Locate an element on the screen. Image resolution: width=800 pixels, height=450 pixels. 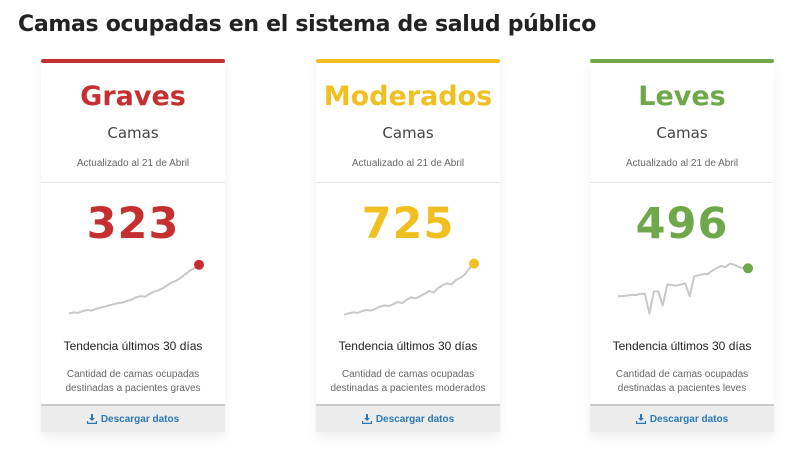
bed-count: 496 is located at coordinates (682, 224).